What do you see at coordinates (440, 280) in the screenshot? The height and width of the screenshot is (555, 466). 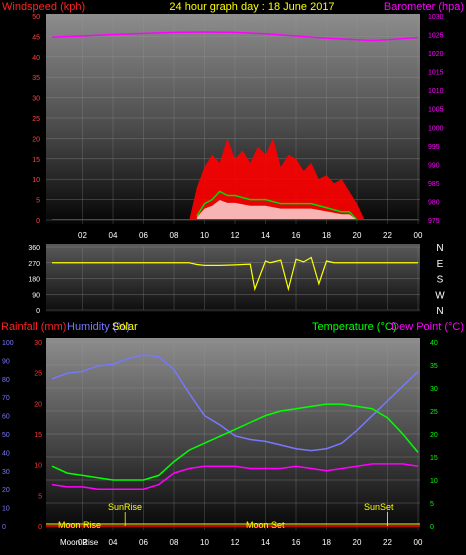 I see `compass-label: S` at bounding box center [440, 280].